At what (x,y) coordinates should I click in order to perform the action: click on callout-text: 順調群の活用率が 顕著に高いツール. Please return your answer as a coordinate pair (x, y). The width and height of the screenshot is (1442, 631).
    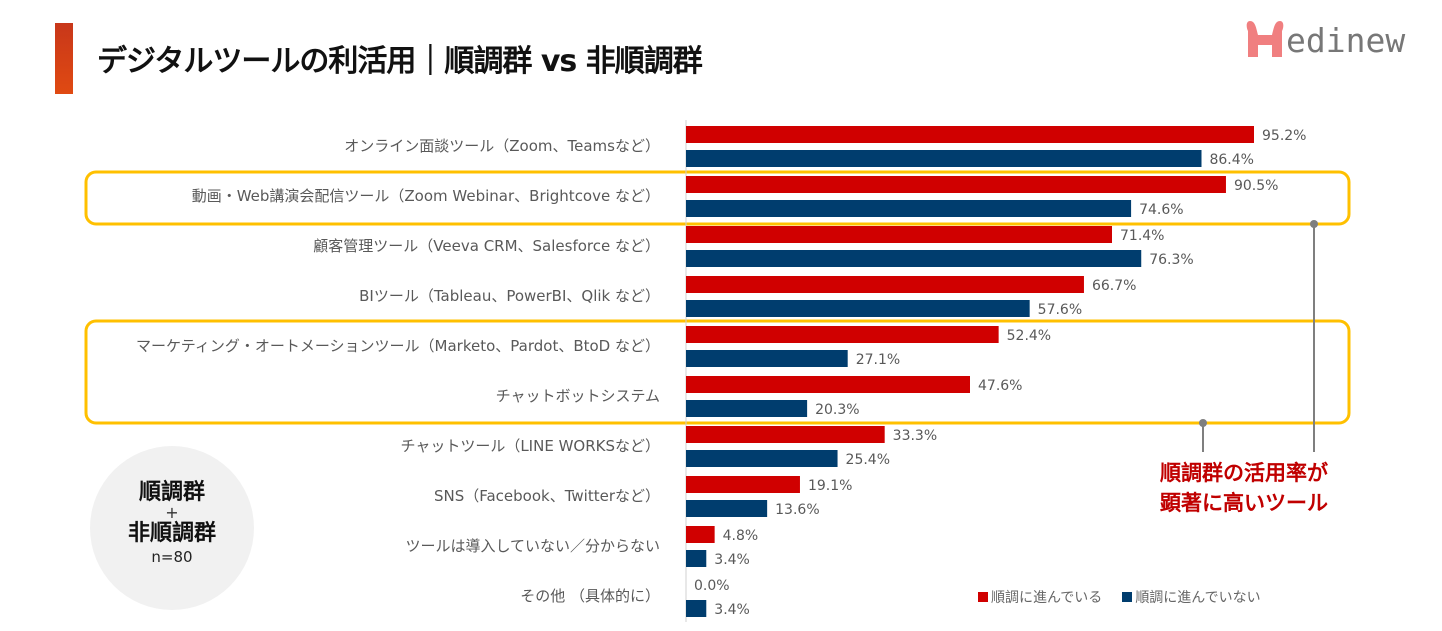
    Looking at the image, I should click on (1244, 488).